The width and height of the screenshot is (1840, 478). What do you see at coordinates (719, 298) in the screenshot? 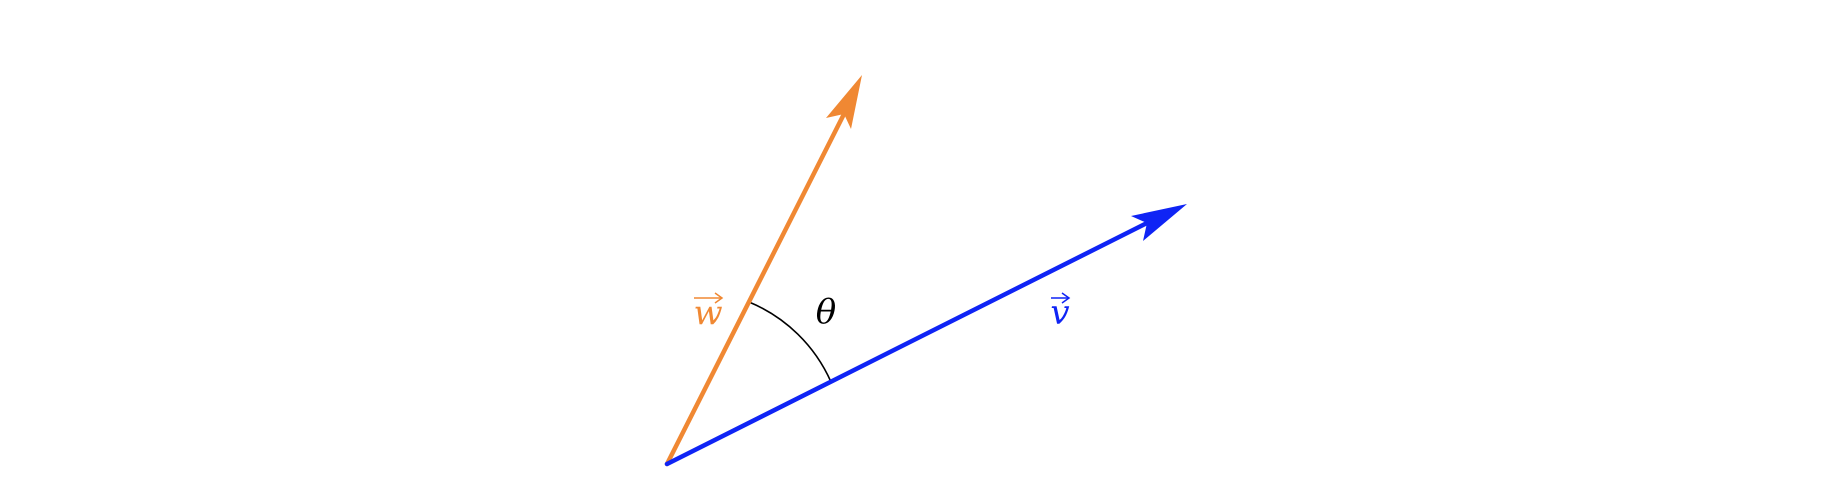
I see `vector-w-label-arrow-head` at bounding box center [719, 298].